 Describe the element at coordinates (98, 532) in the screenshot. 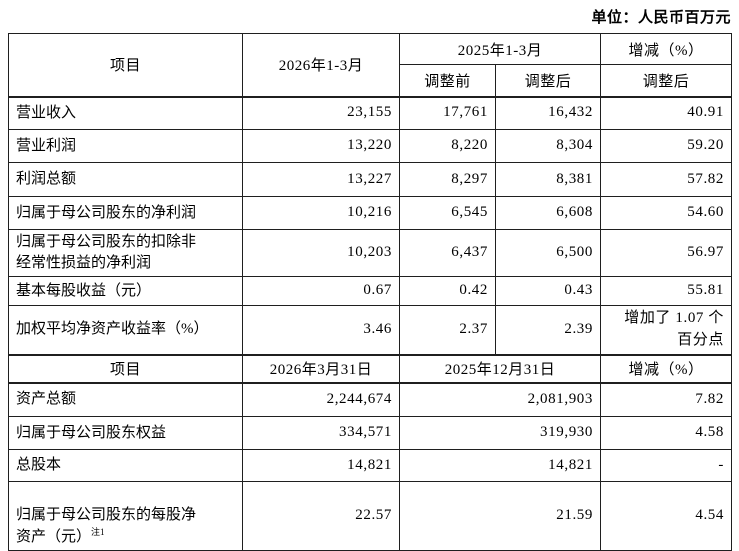

I see `footnote-marker: 注1` at that location.